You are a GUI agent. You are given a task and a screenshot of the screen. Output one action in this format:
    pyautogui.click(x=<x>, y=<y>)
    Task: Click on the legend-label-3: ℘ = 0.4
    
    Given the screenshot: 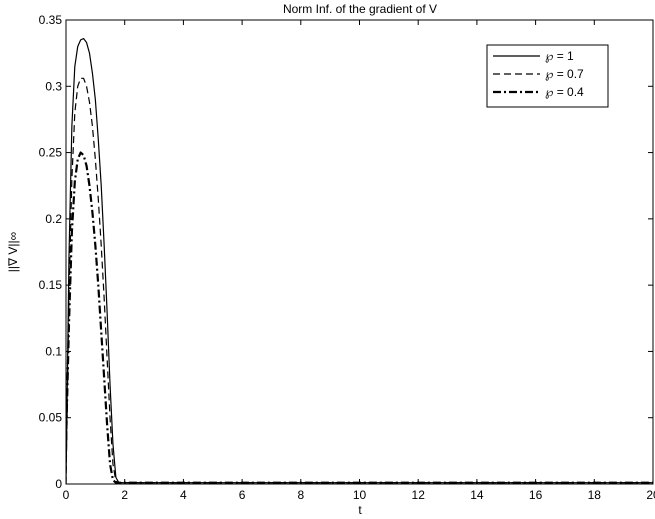 What is the action you would take?
    pyautogui.click(x=564, y=92)
    